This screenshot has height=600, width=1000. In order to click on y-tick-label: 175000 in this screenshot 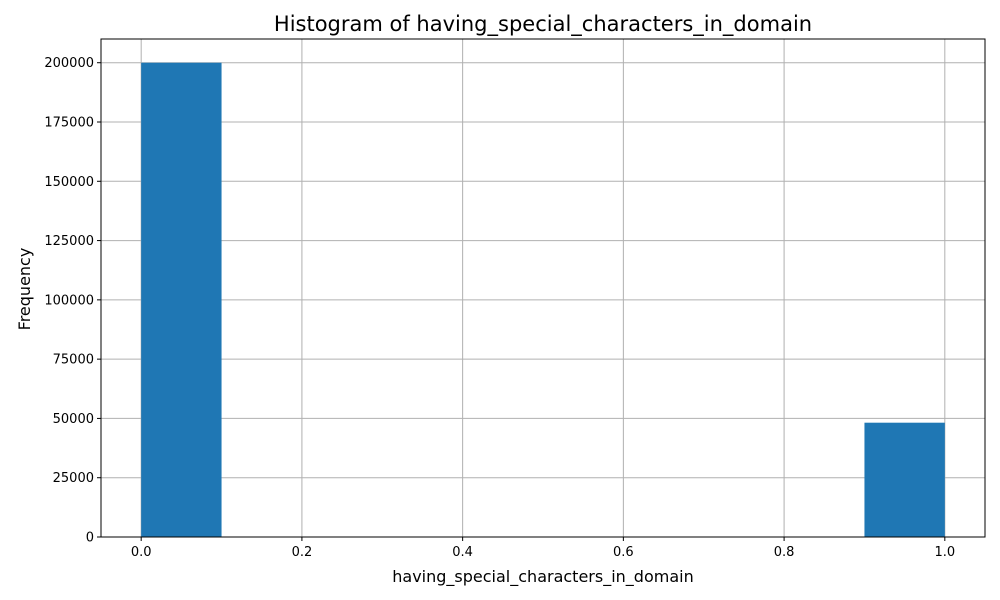, I will do `click(69, 123)`.